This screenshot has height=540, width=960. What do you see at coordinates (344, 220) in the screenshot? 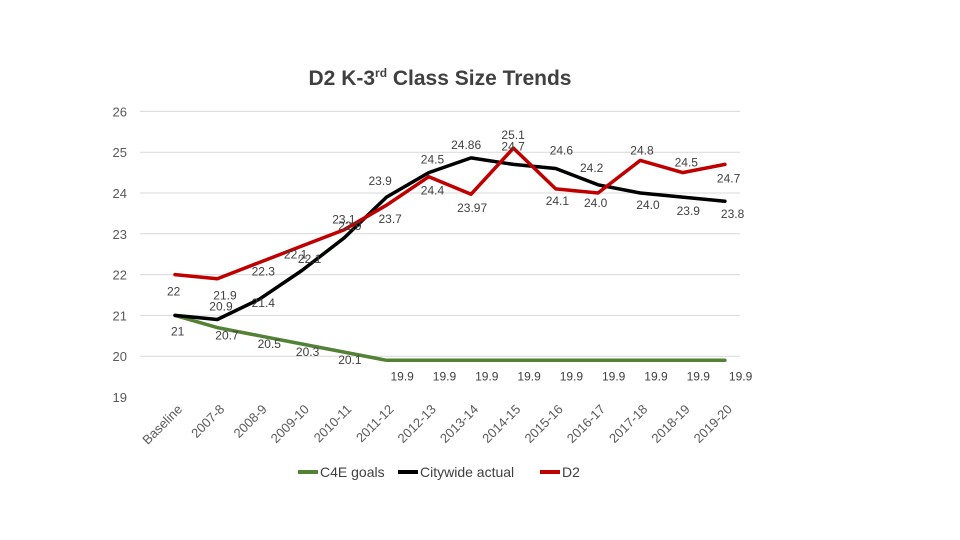
I see `data-label: 23.1` at bounding box center [344, 220].